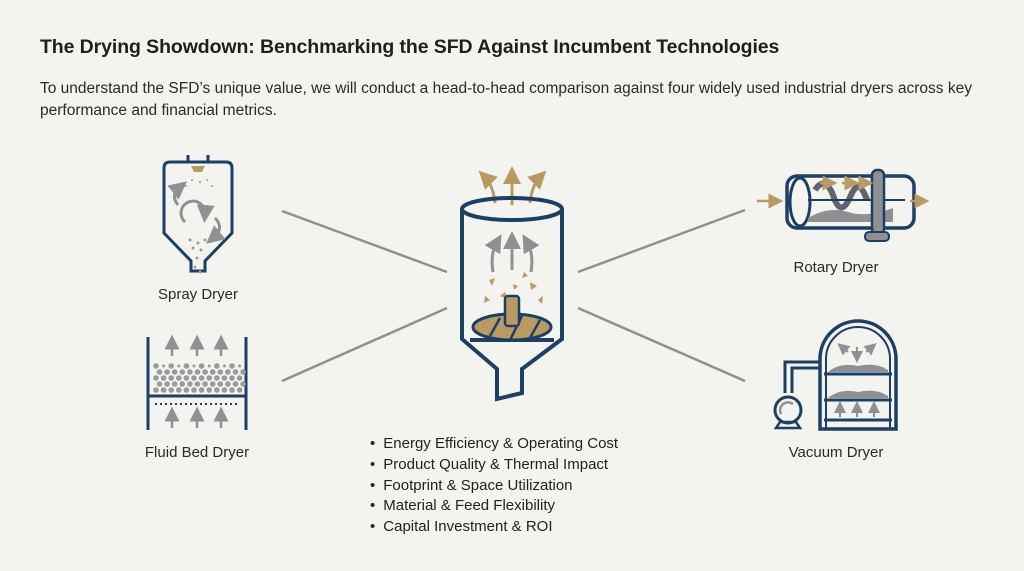 Image resolution: width=1024 pixels, height=571 pixels. I want to click on fluid-bed-dryer-icon, so click(197, 382).